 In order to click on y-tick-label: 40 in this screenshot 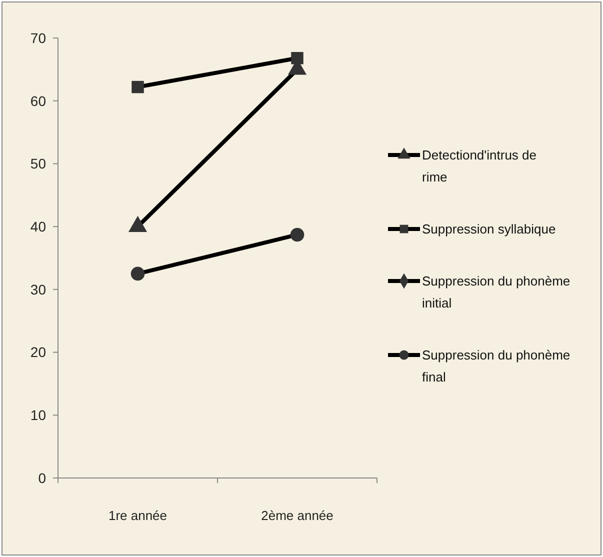, I will do `click(38, 226)`.